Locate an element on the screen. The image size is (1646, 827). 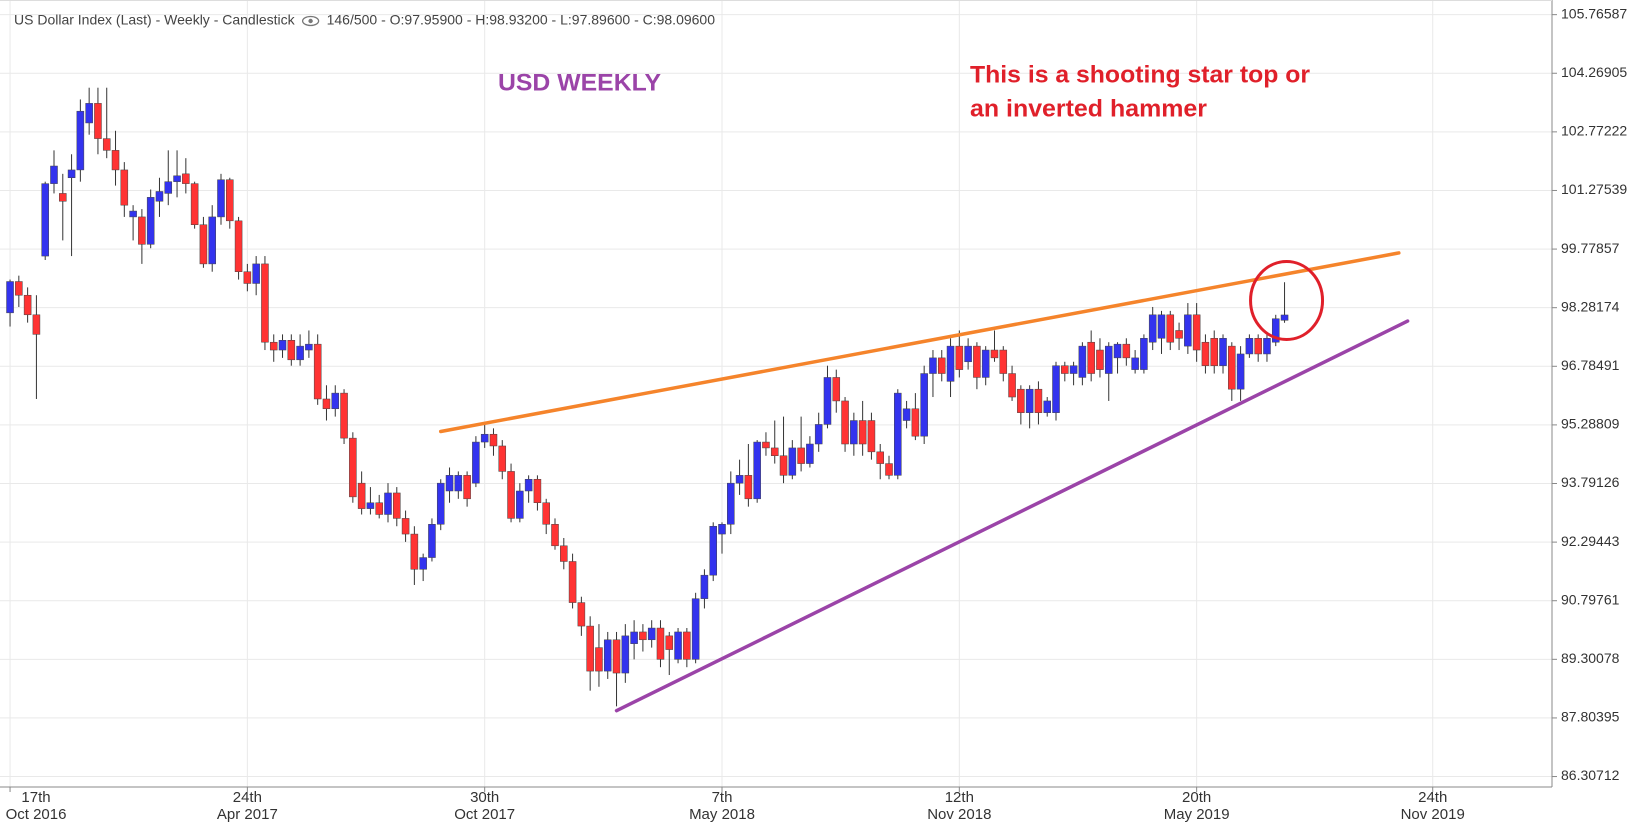
x-tick-label: 7th is located at coordinates (722, 797).